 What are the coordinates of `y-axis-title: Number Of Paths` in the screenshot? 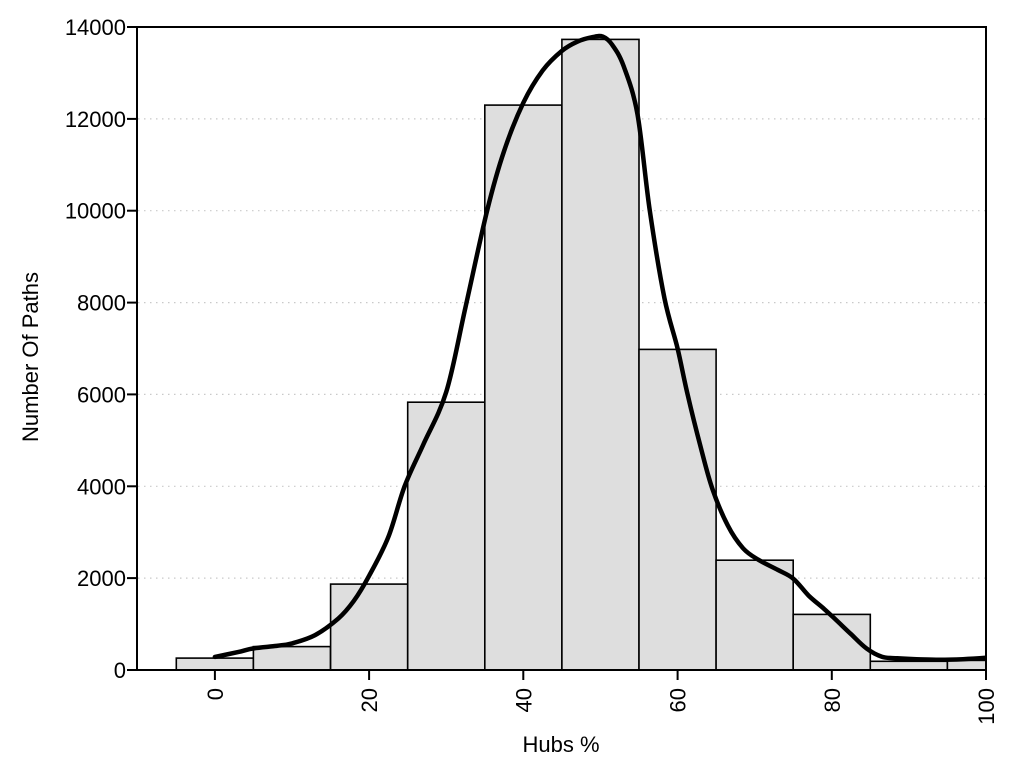 It's located at (30, 357).